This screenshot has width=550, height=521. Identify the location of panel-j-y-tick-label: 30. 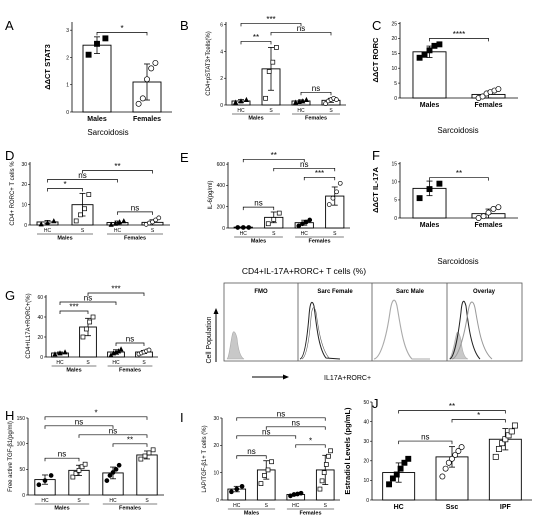
(366, 442).